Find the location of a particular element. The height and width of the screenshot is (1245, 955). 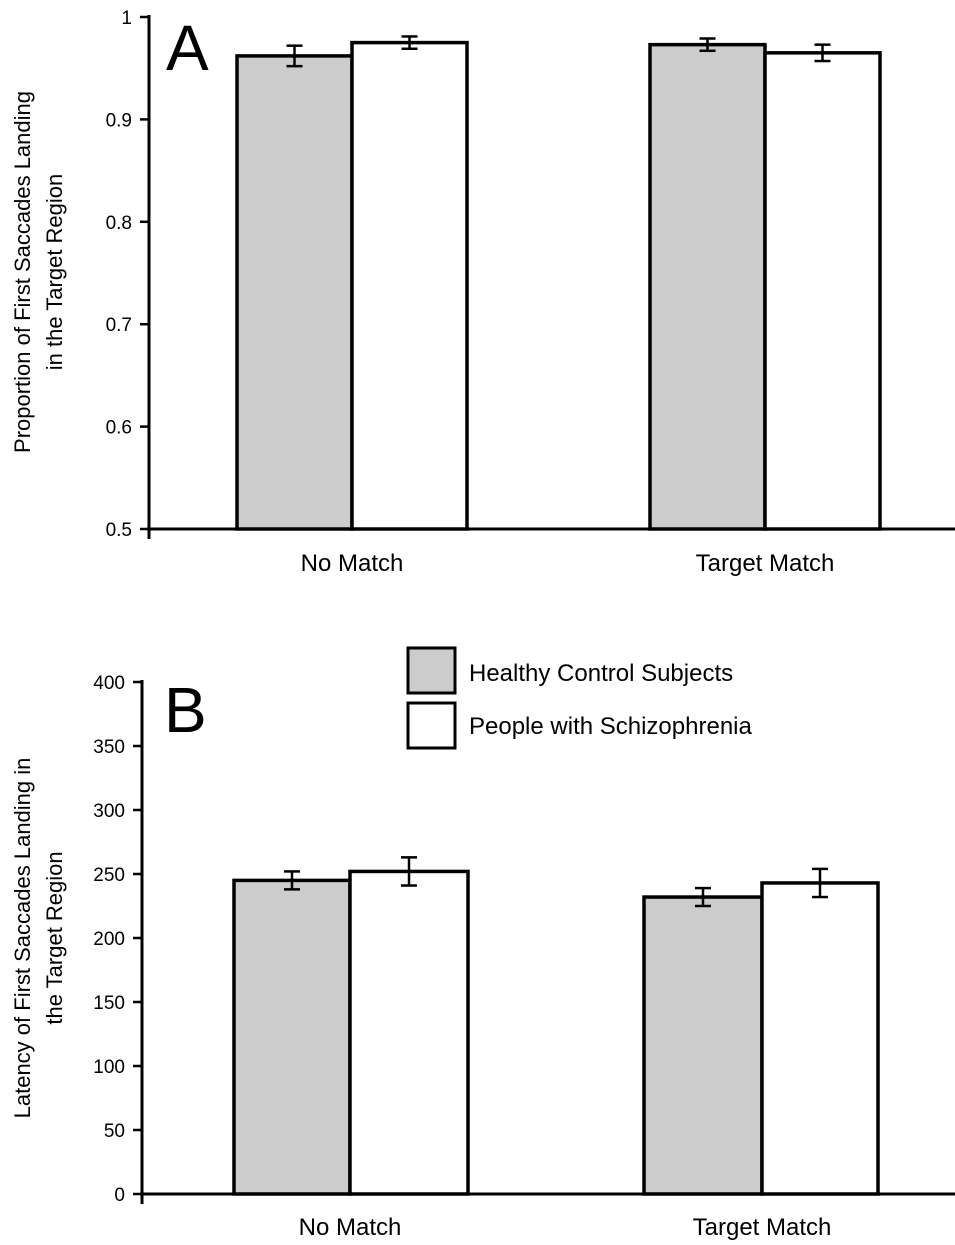

panel-a-y-tick-label: 0.7 is located at coordinates (119, 325).